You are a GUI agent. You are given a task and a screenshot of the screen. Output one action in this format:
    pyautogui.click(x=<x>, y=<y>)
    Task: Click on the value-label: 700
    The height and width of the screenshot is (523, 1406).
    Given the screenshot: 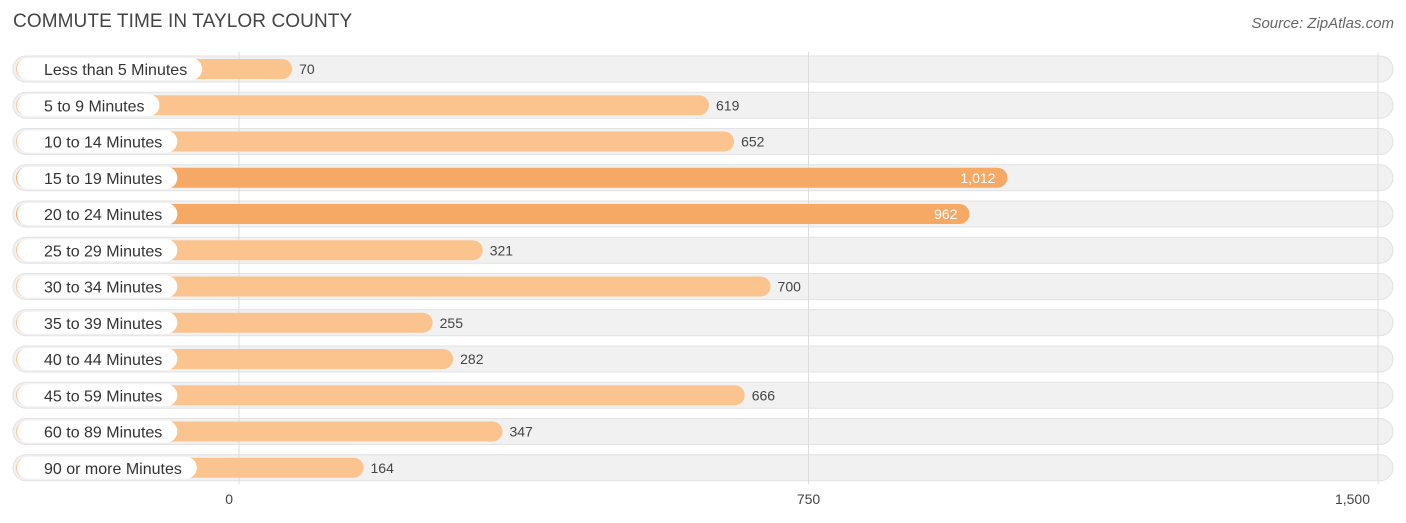 What is the action you would take?
    pyautogui.click(x=790, y=287)
    